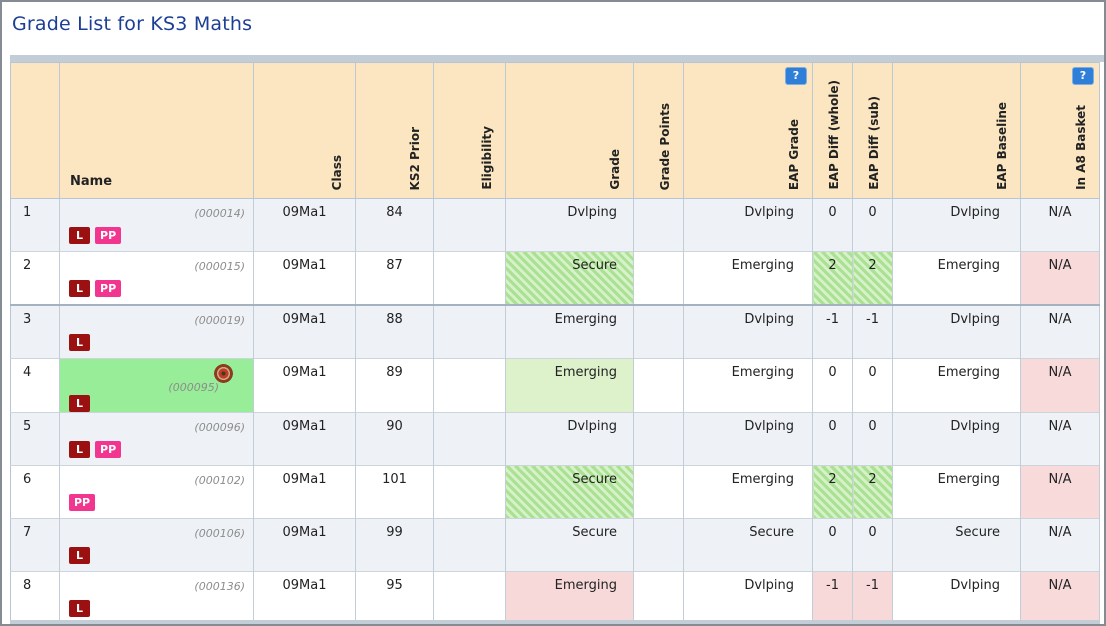 Image resolution: width=1106 pixels, height=626 pixels. What do you see at coordinates (156, 492) in the screenshot?
I see `student-name-cell: (000102) PP` at bounding box center [156, 492].